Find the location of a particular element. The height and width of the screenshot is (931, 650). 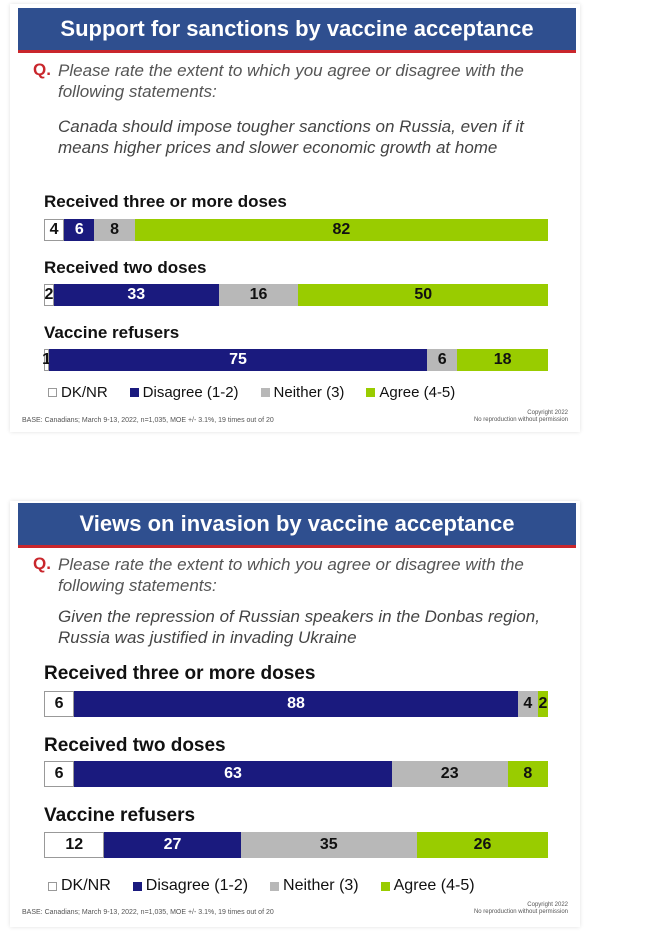

bar-segment-agree: 18 is located at coordinates (502, 360).